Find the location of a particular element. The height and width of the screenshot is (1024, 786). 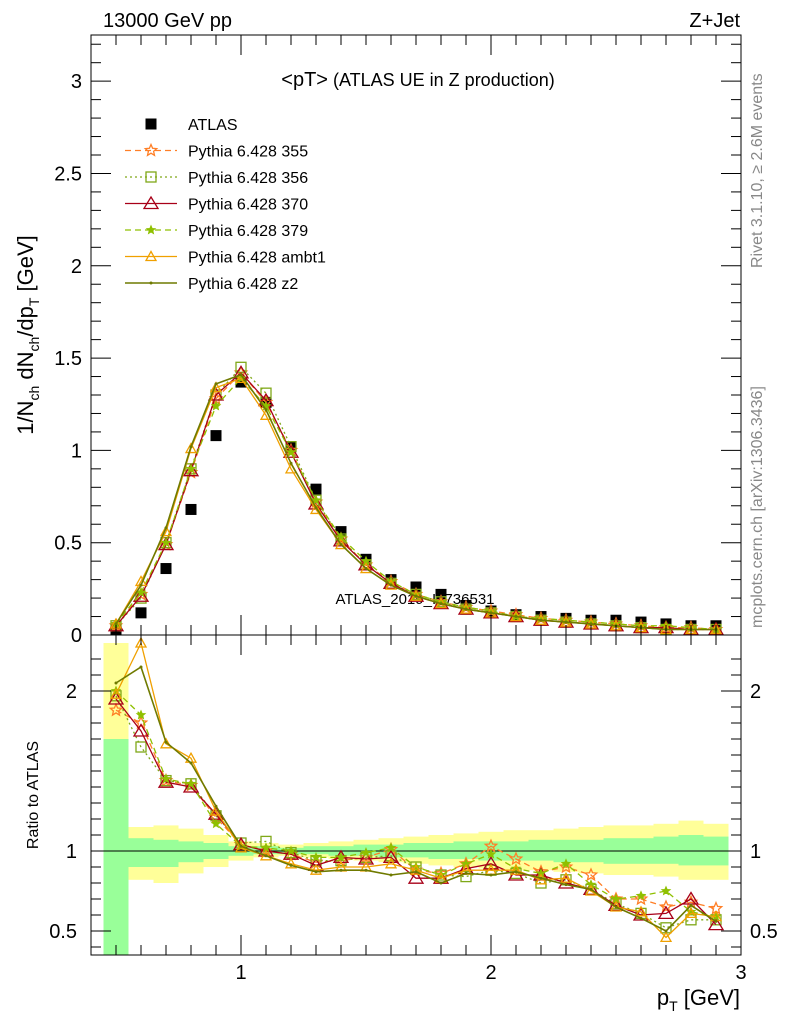

main-plot-title: <pT> (ATLAS UE in Z production) is located at coordinates (417, 80).